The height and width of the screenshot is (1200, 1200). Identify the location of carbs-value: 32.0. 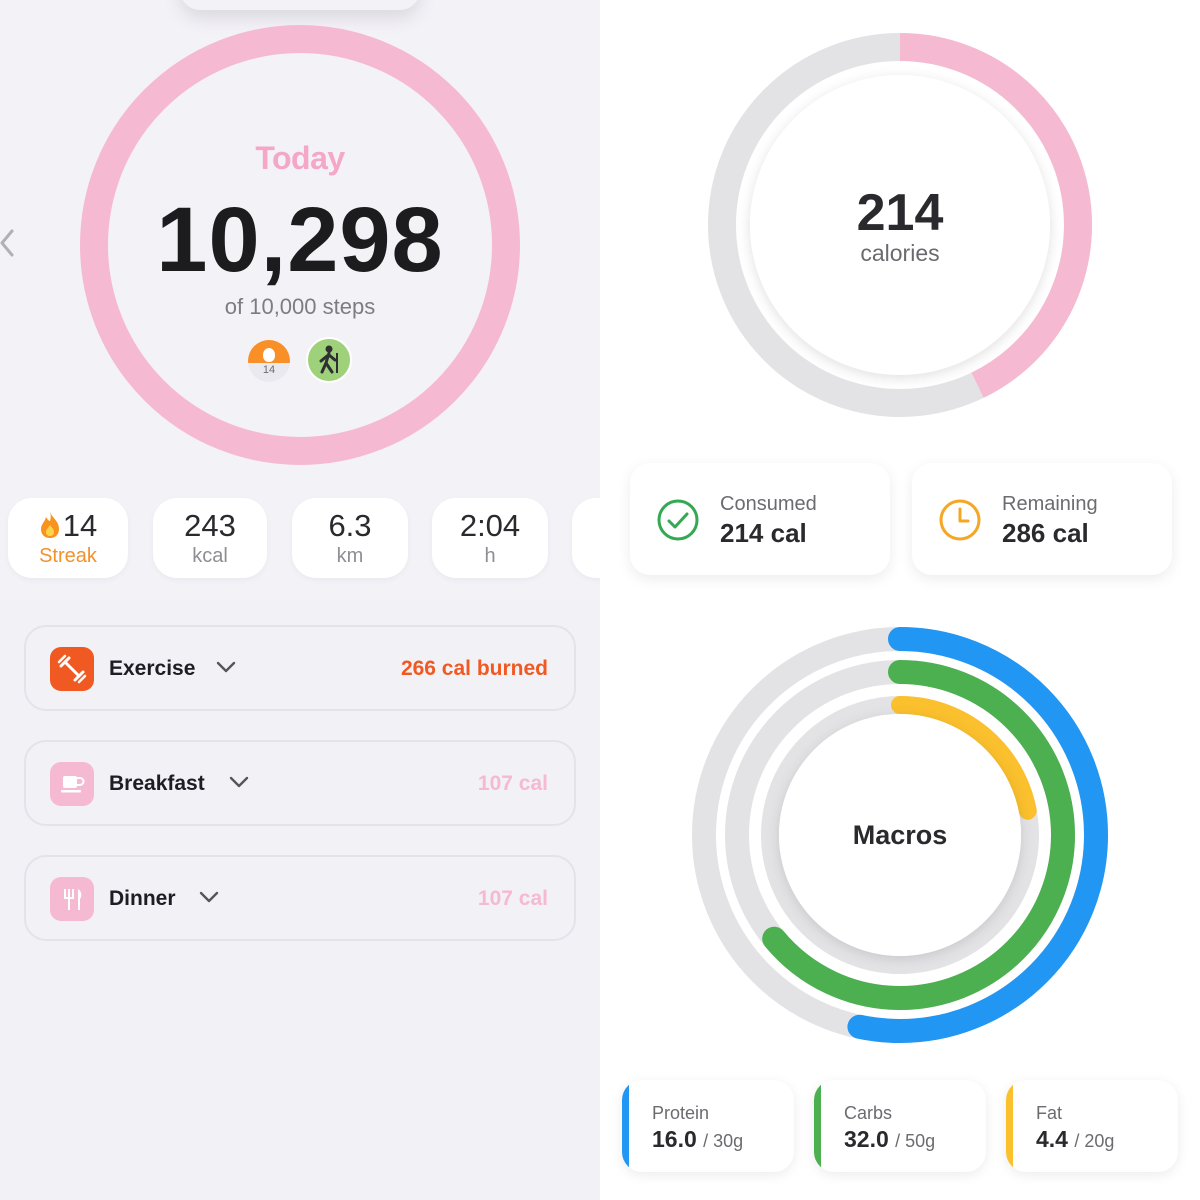
(866, 1139).